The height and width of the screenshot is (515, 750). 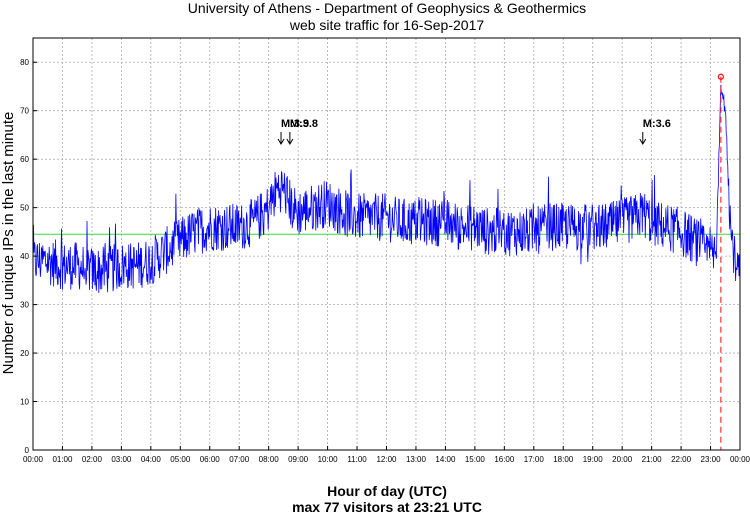 What do you see at coordinates (24, 256) in the screenshot?
I see `y-tick-label: 40` at bounding box center [24, 256].